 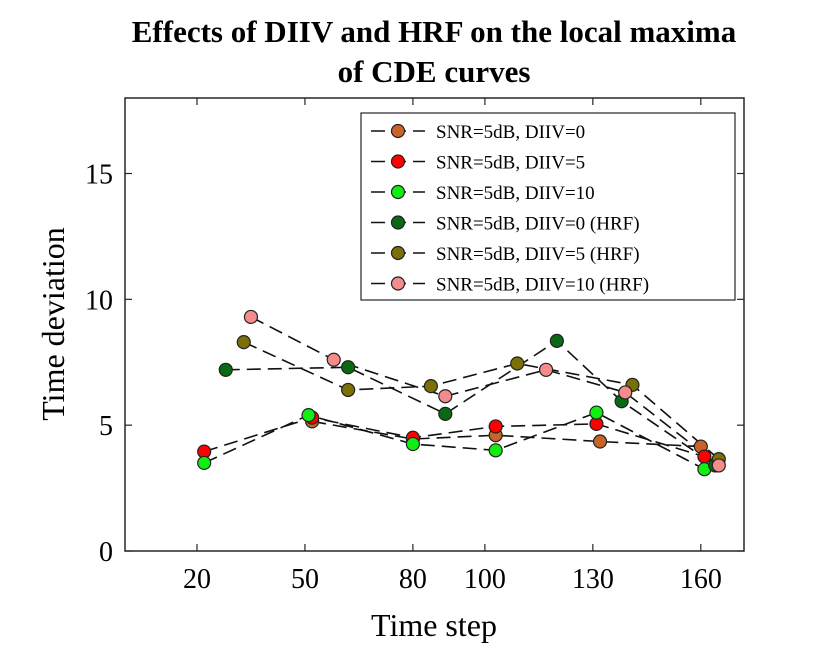 I want to click on x-tick-label: 130, so click(x=593, y=579).